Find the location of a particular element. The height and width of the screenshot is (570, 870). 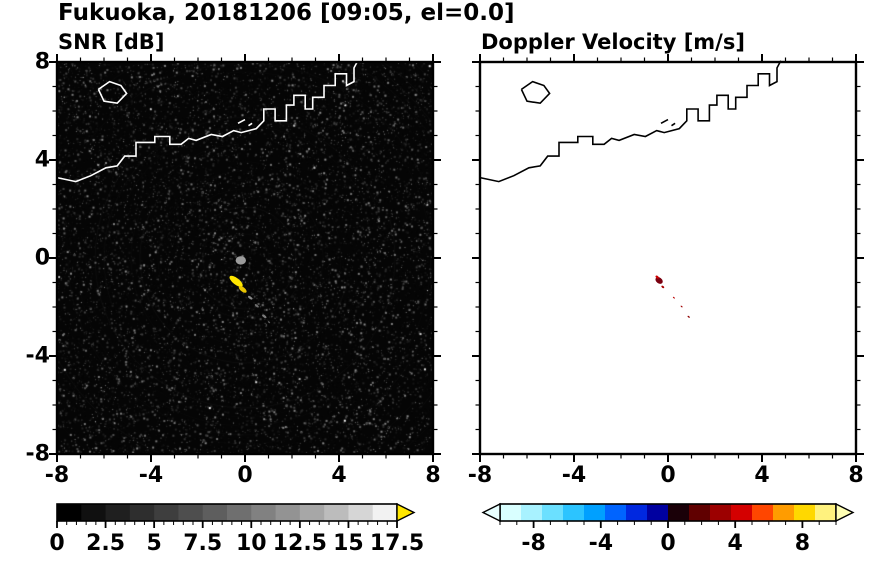

colorbar-tick-label: 8 is located at coordinates (802, 543).